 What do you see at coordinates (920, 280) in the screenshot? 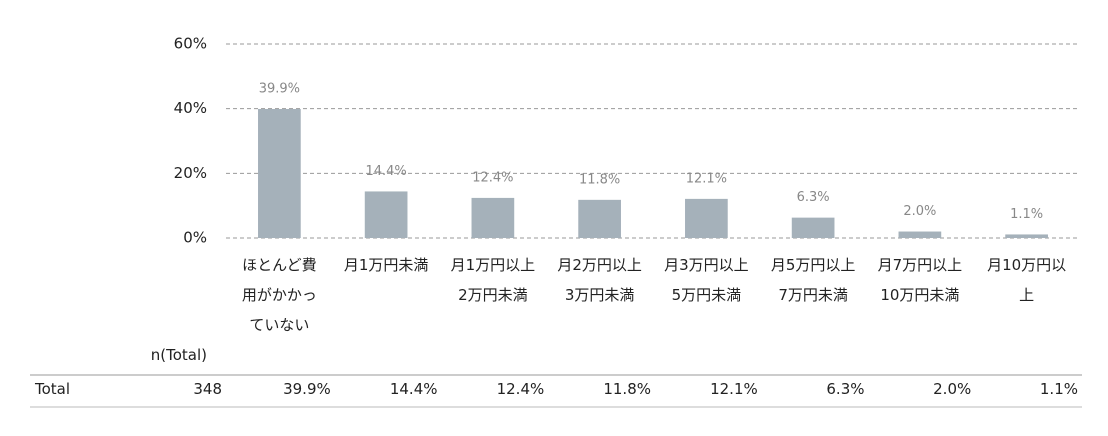
I see `x-tick-label: 月7万円以上 10万円未満` at bounding box center [920, 280].